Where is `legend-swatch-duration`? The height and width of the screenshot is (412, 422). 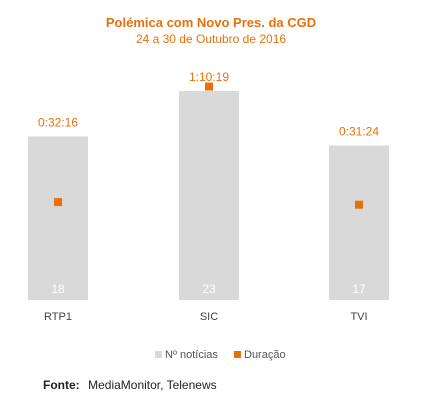
legend-swatch-duration is located at coordinates (237, 354).